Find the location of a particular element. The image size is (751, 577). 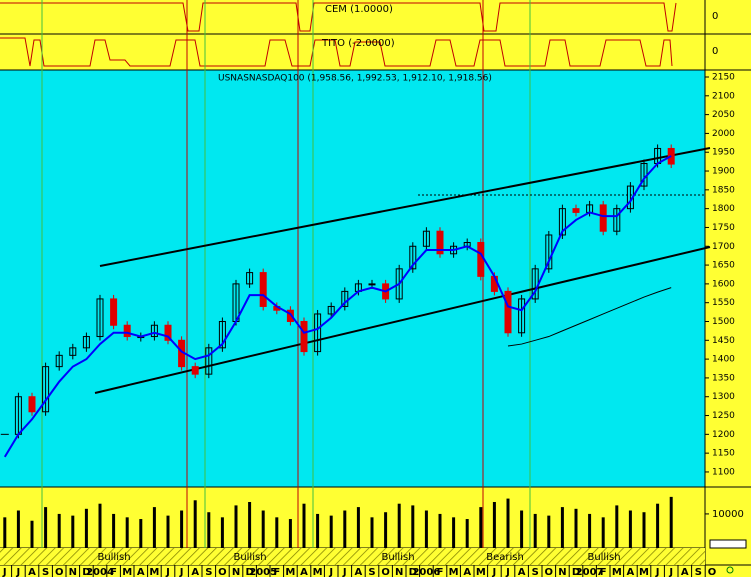

y-tick-label: 1550 is located at coordinates (723, 303).